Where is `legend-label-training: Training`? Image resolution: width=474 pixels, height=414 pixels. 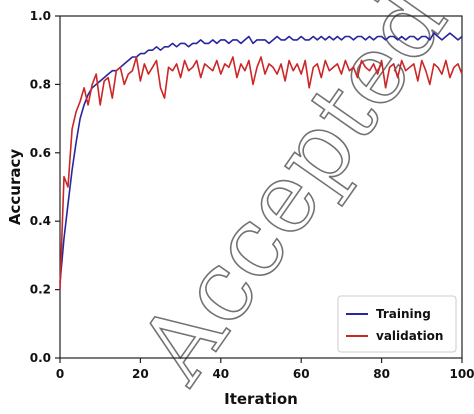
legend-label-training: Training is located at coordinates (403, 314).